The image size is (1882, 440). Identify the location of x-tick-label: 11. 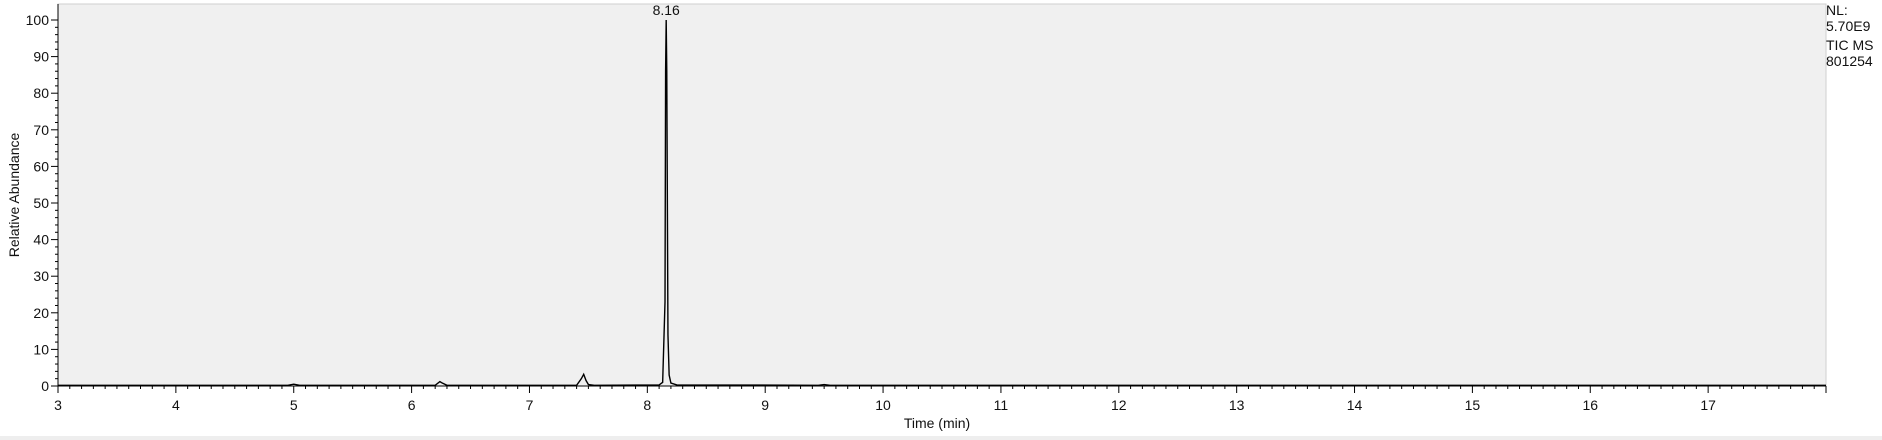
(1001, 405).